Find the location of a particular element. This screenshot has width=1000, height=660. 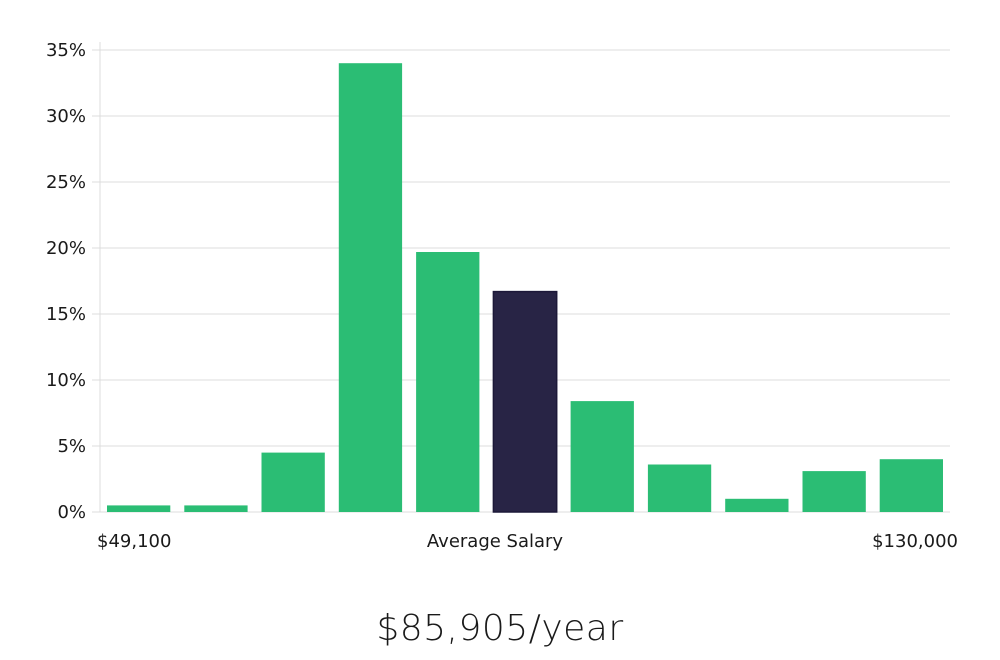

x-axis-min-label: $49,100 is located at coordinates (134, 541).